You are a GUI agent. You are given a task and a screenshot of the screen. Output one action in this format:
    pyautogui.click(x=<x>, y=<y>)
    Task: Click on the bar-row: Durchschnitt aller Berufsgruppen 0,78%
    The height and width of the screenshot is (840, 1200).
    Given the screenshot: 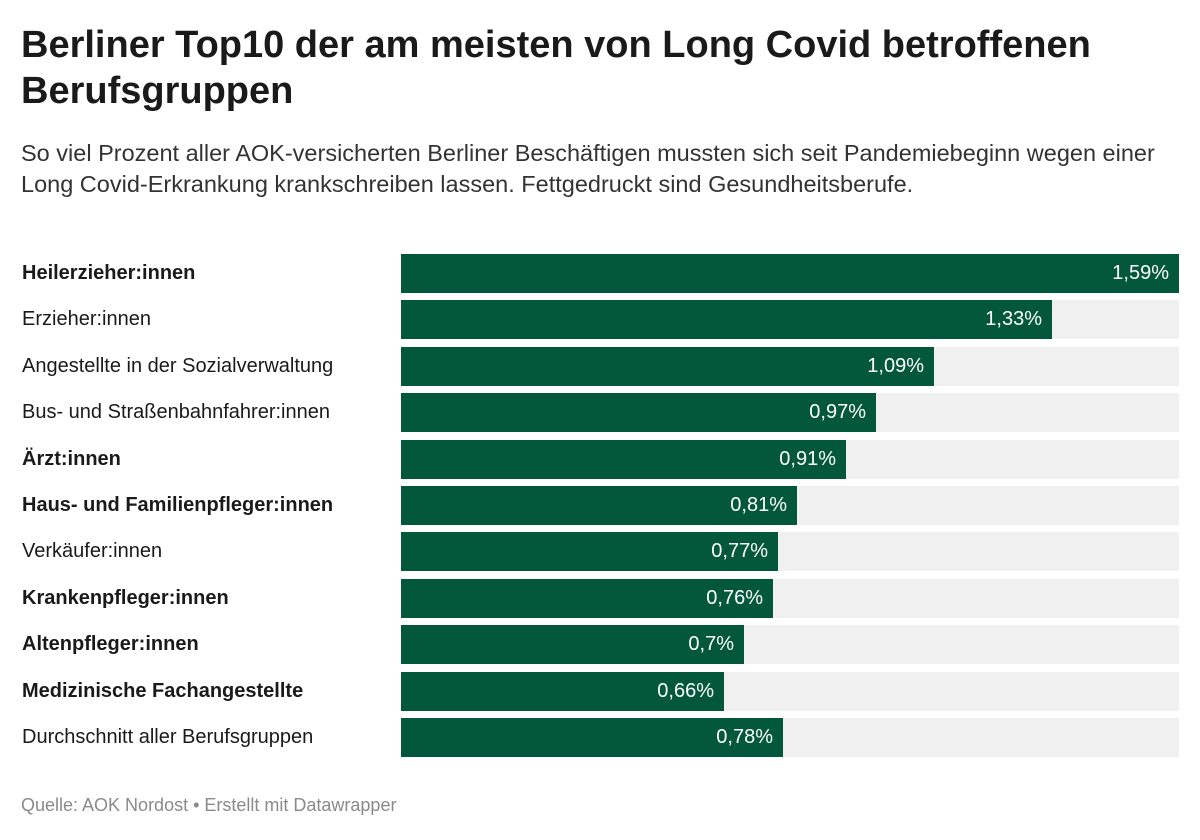 What is the action you would take?
    pyautogui.click(x=600, y=737)
    